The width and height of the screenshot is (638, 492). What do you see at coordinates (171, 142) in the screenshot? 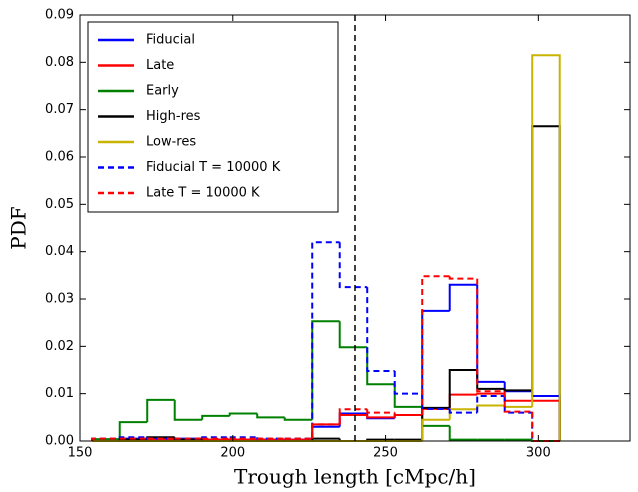
I see `legend-label: Low-res` at bounding box center [171, 142].